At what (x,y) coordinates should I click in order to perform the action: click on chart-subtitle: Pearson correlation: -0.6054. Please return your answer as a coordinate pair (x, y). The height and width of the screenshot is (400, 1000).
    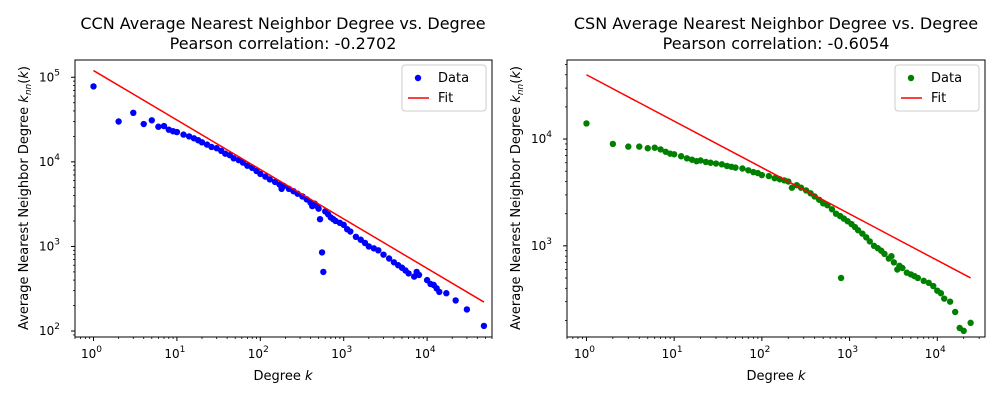
    Looking at the image, I should click on (776, 43).